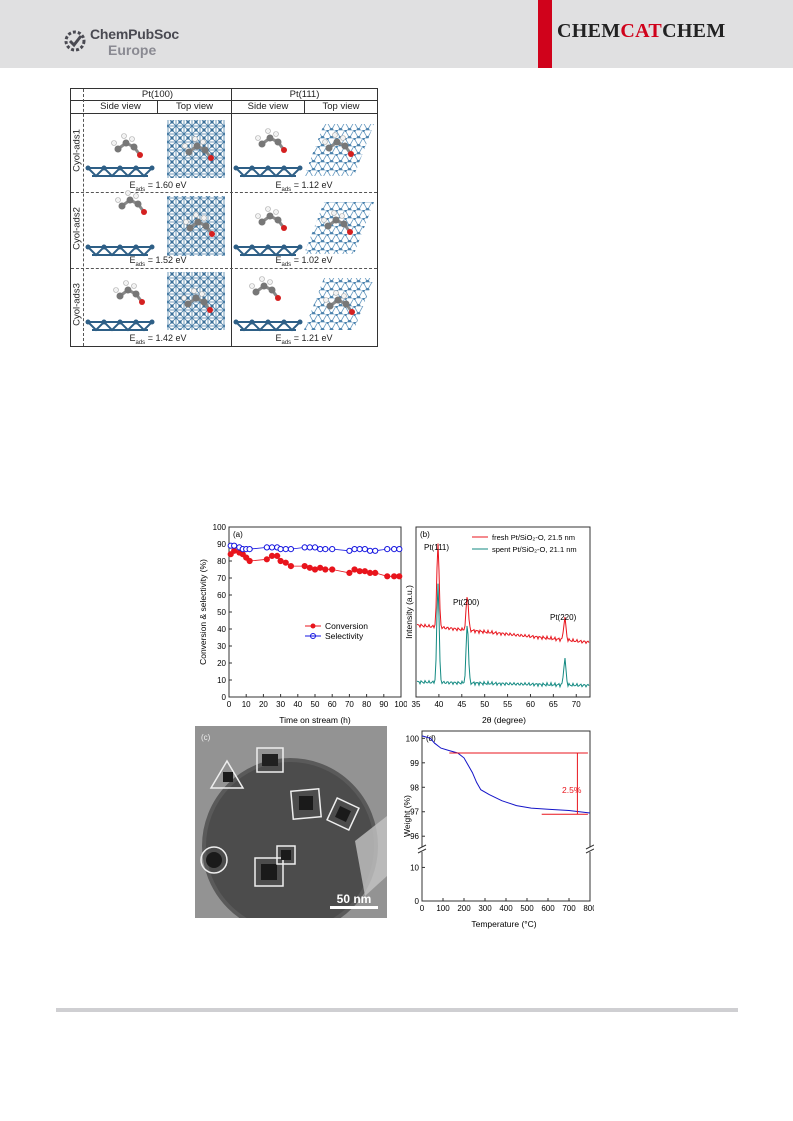 The width and height of the screenshot is (793, 1121). Describe the element at coordinates (563, 617) in the screenshot. I see `peak-label-pt220: Pt(220)` at that location.